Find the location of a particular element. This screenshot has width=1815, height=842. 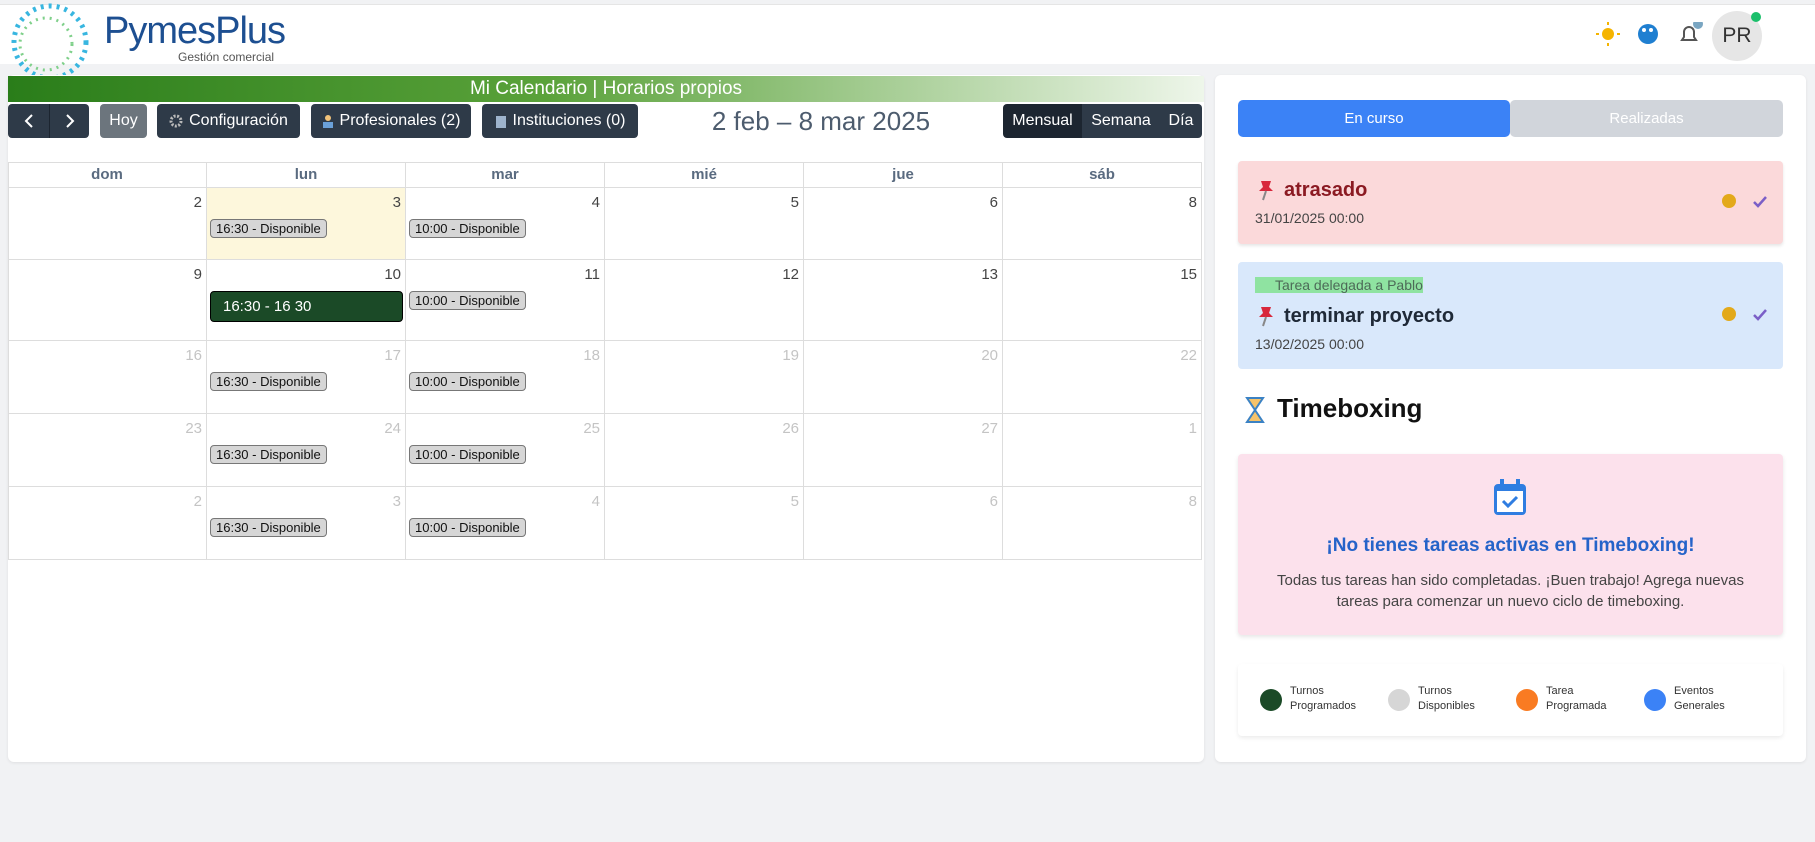

legend-label: Turnos Programados is located at coordinates (1323, 698).